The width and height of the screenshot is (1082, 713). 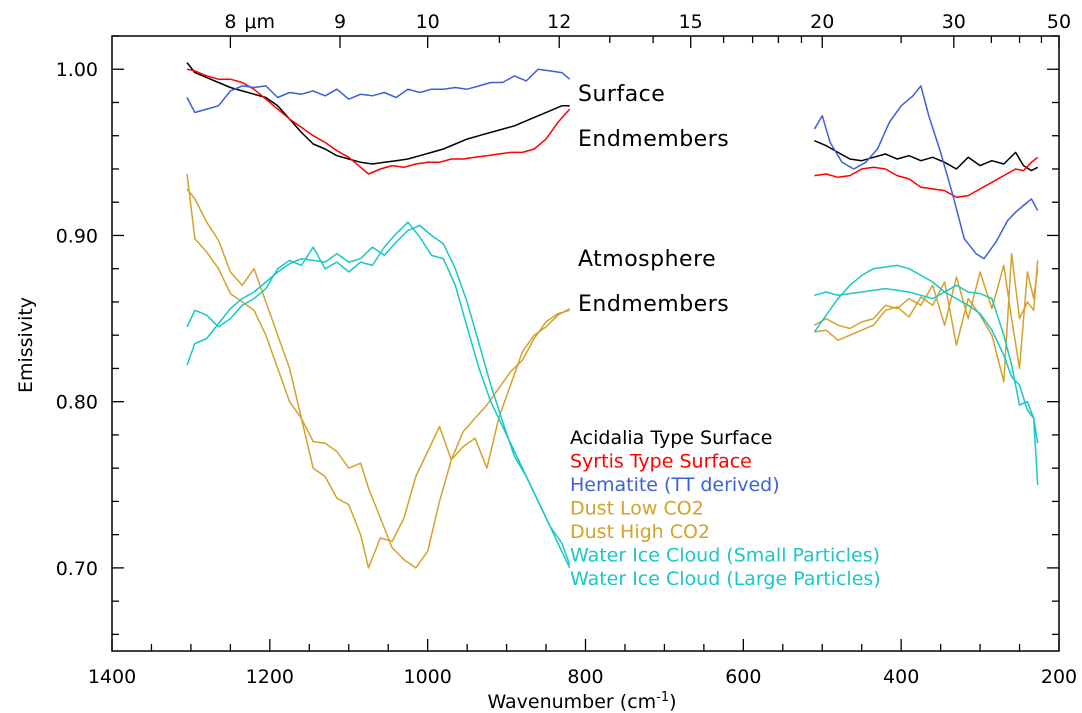 I want to click on x-axis-title: Wavenumber (cm-1), so click(x=581, y=701).